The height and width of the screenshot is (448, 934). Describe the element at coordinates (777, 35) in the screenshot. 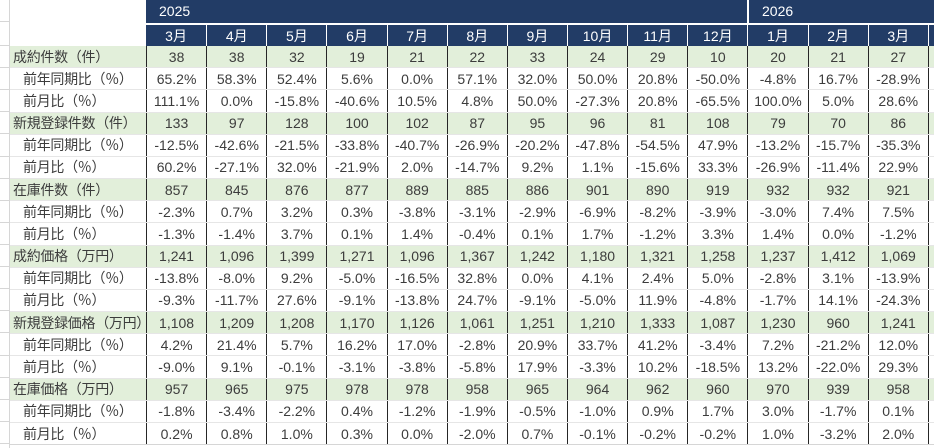

I see `month-header-cell: 1月` at that location.